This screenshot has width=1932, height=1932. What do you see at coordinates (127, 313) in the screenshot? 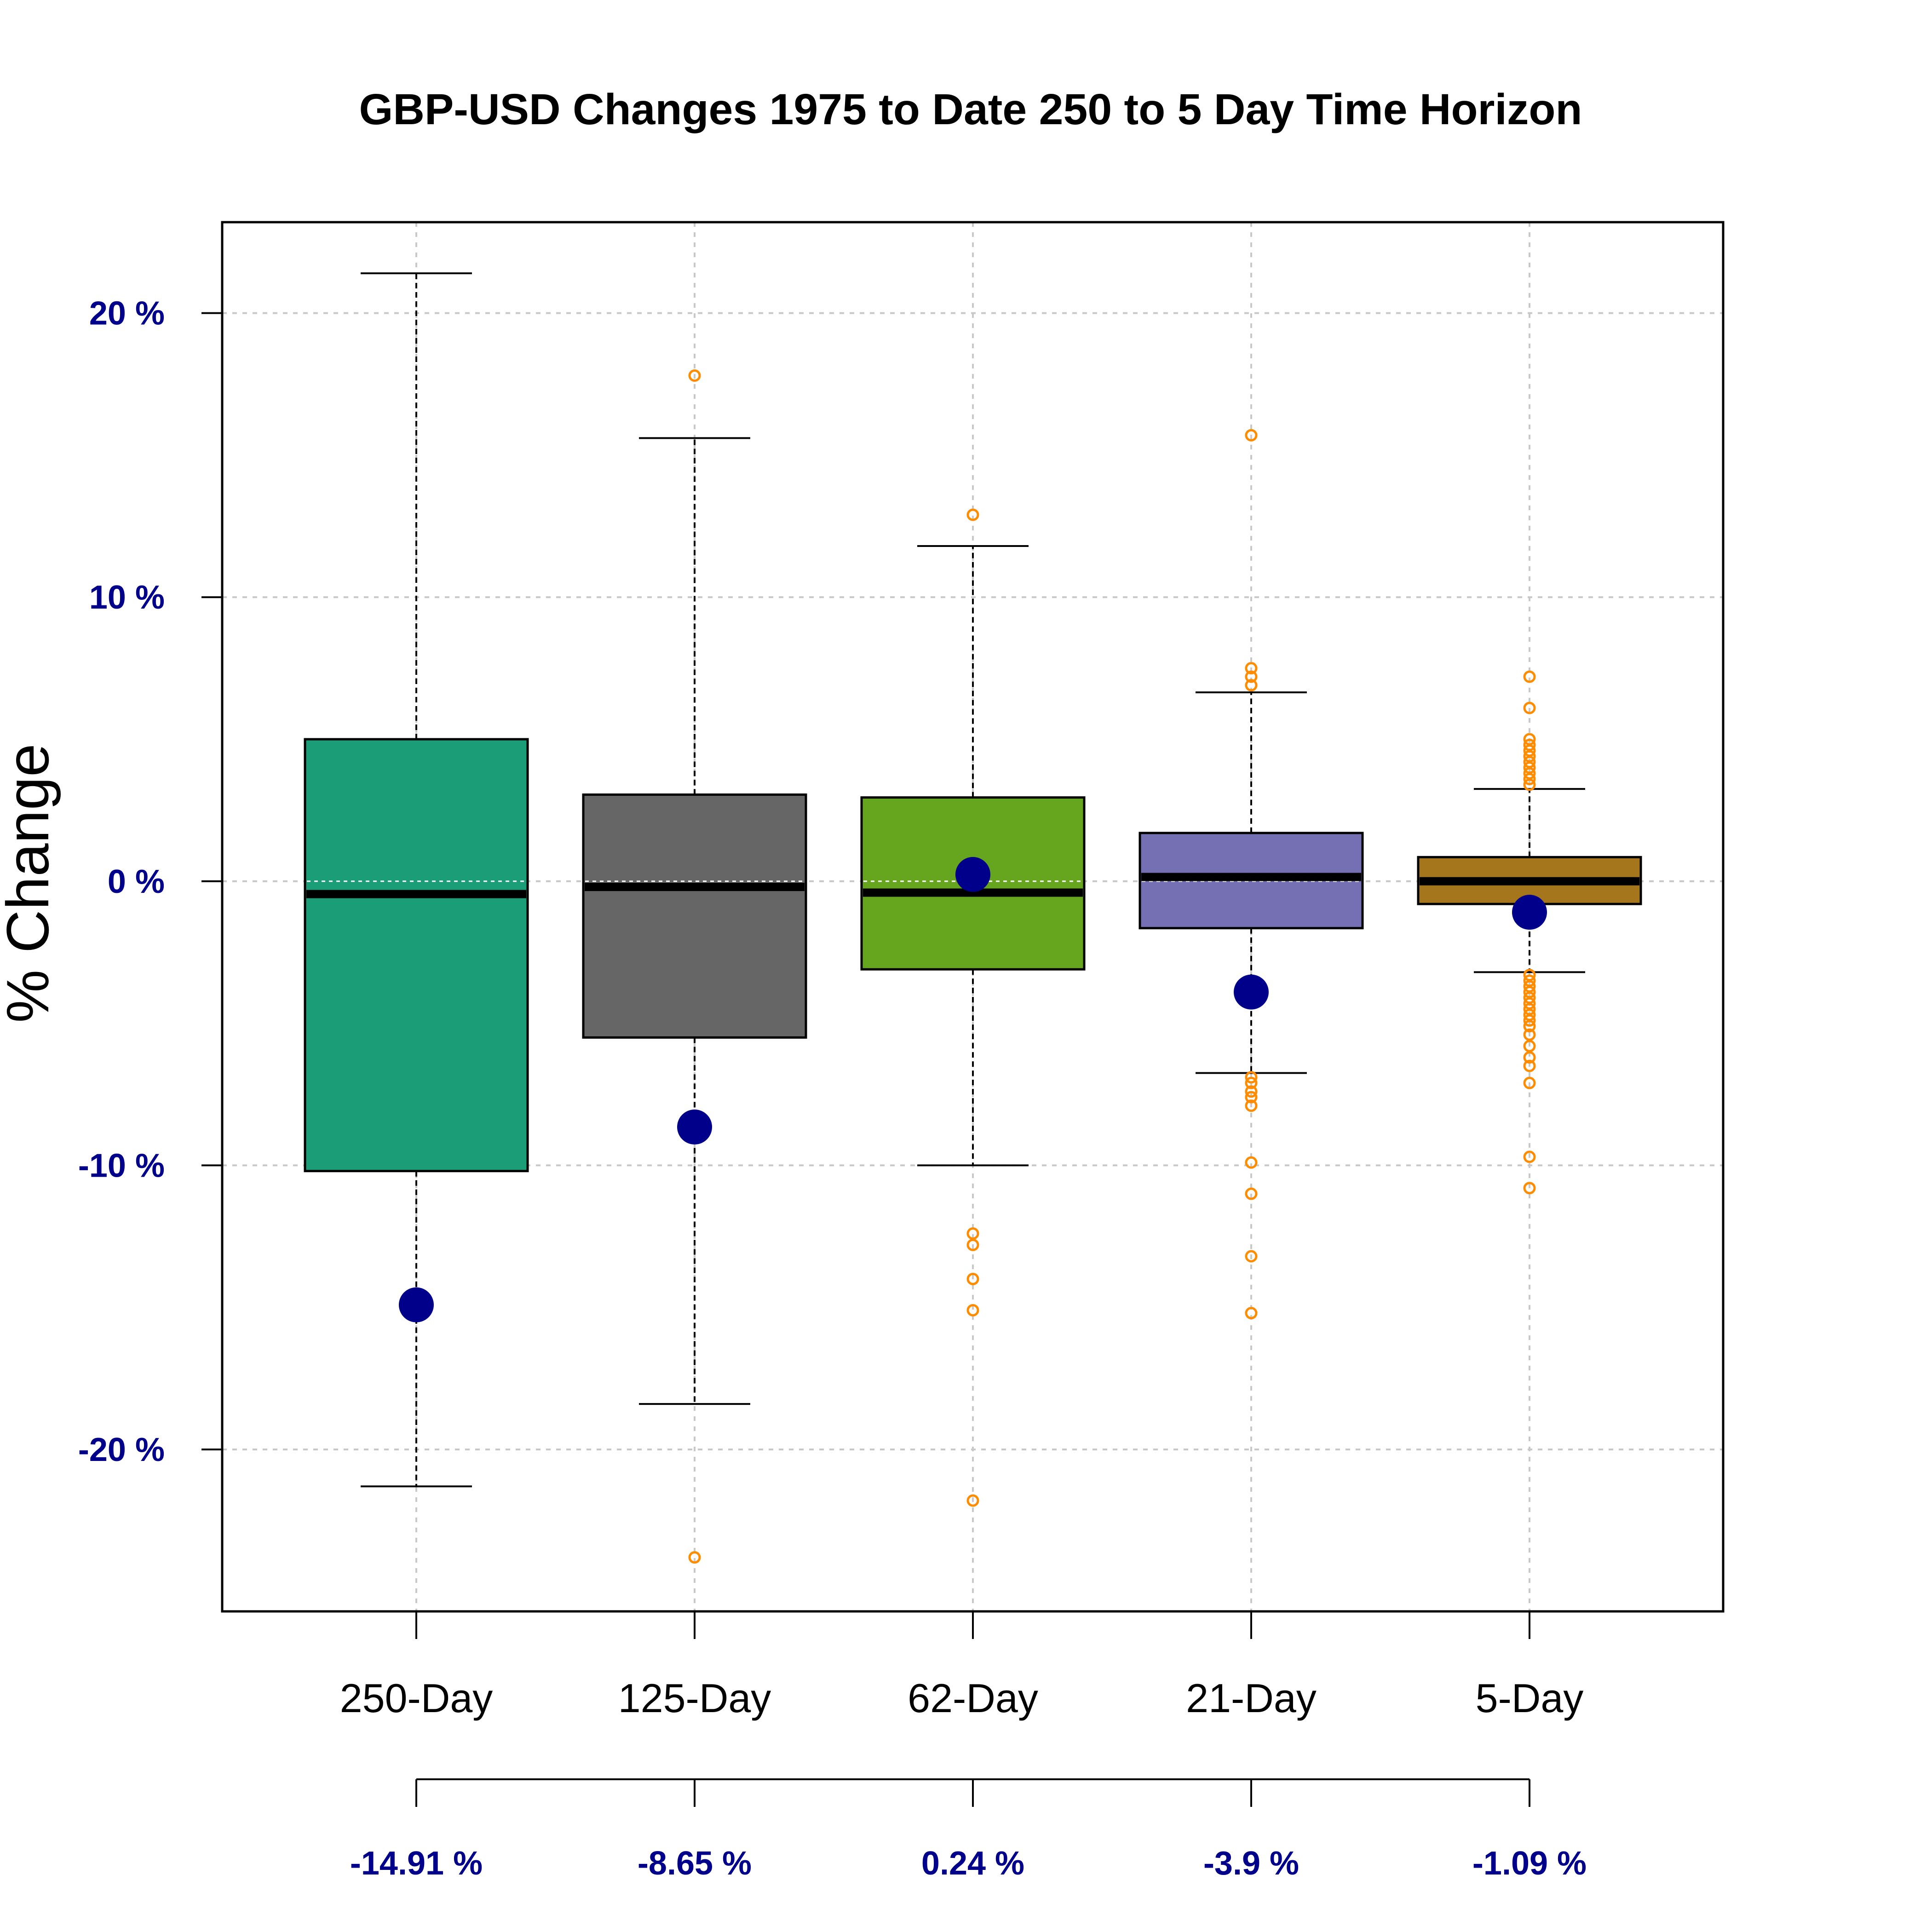
I see `y-tick-label-0: 20 %` at bounding box center [127, 313].